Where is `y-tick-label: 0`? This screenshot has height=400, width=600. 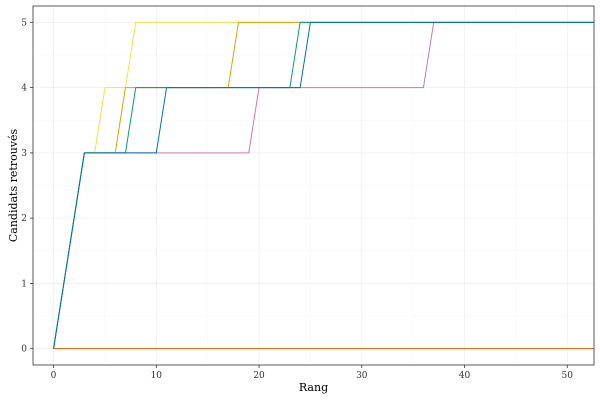 y-tick-label: 0 is located at coordinates (24, 350).